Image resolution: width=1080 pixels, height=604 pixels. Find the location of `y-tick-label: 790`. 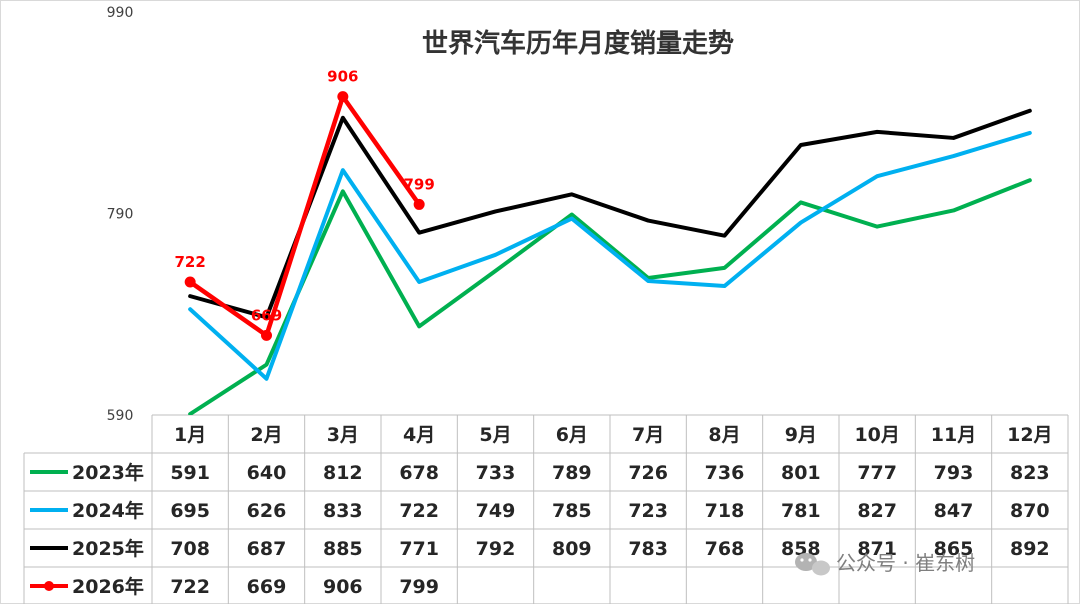

y-tick-label: 790 is located at coordinates (120, 215).